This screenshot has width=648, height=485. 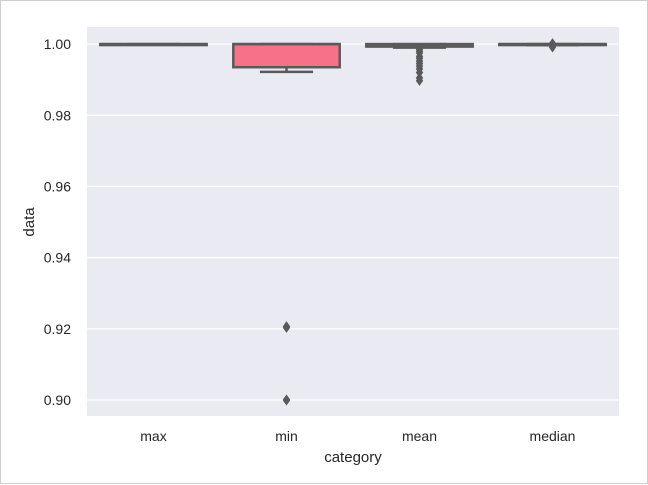 I want to click on box-max, so click(x=153, y=44).